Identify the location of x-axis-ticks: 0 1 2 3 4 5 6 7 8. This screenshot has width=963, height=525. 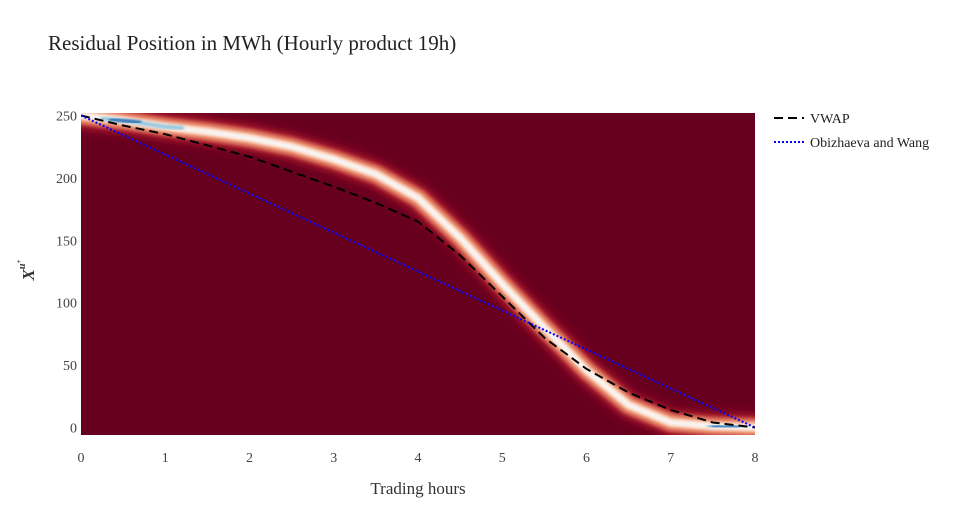
(418, 458).